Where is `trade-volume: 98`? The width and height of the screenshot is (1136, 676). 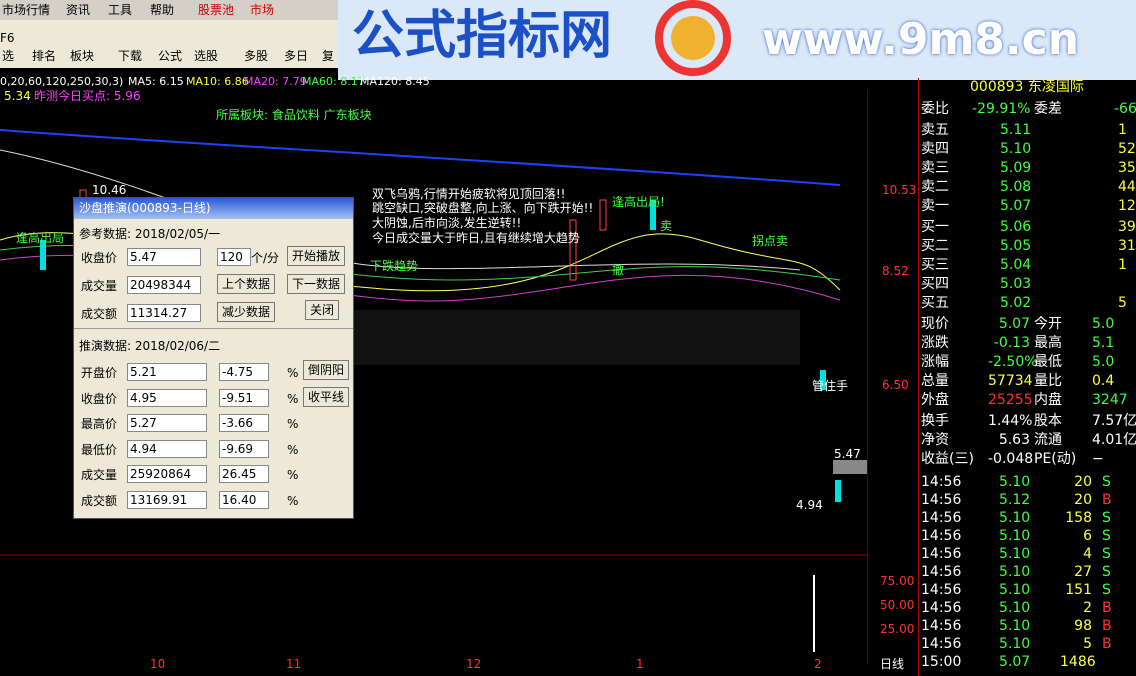
trade-volume: 98 is located at coordinates (1083, 626).